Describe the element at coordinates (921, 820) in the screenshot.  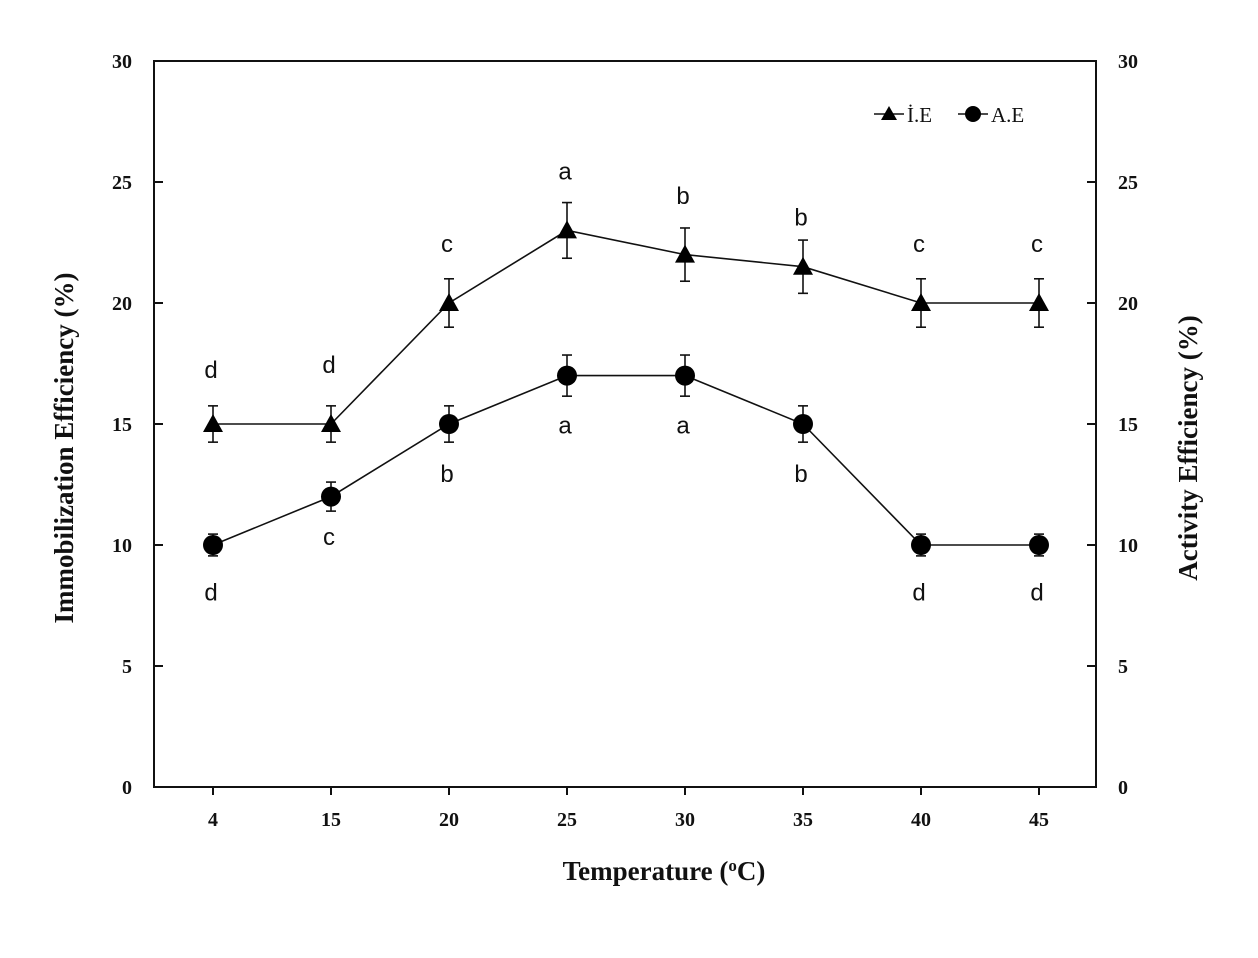
I see `x-tick-label: 40` at that location.